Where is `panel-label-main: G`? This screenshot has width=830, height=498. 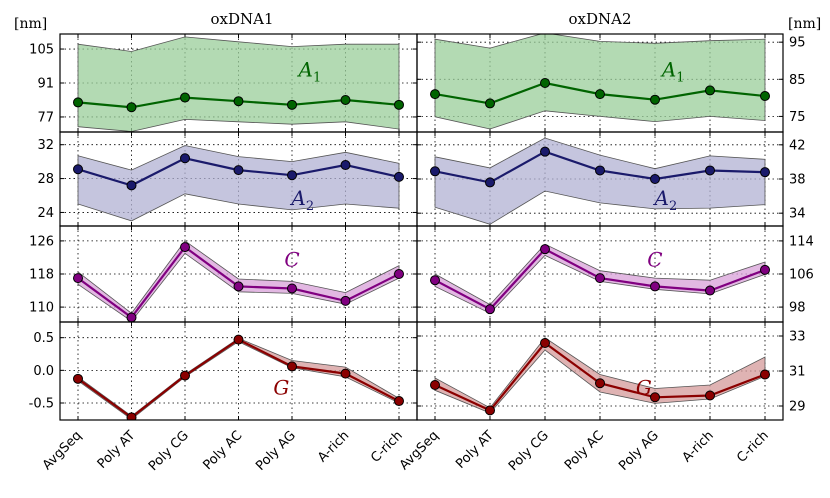 panel-label-main: G is located at coordinates (644, 388).